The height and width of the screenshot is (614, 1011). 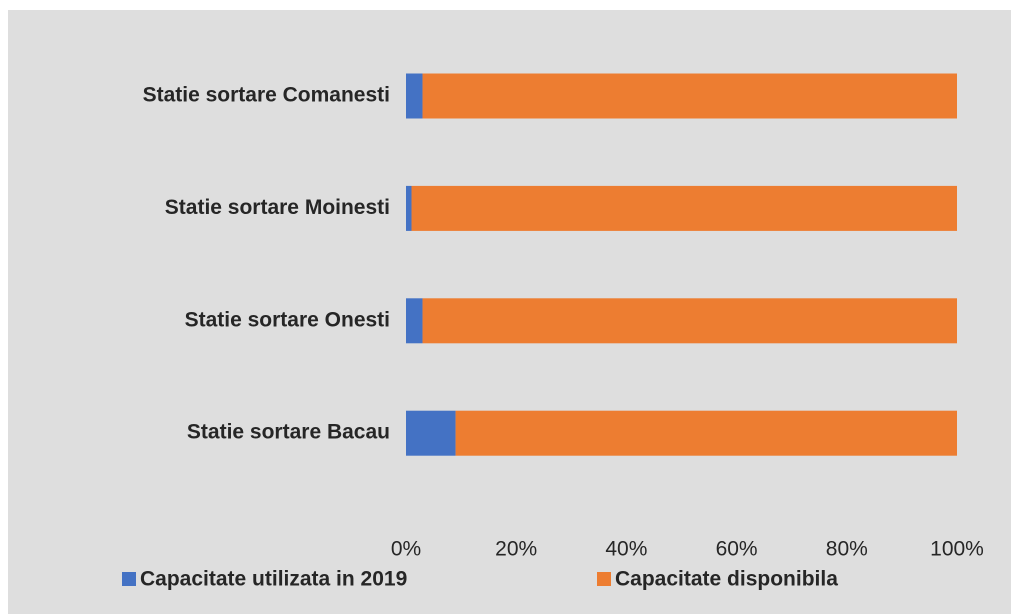 What do you see at coordinates (516, 549) in the screenshot?
I see `x-tick-label: 20%` at bounding box center [516, 549].